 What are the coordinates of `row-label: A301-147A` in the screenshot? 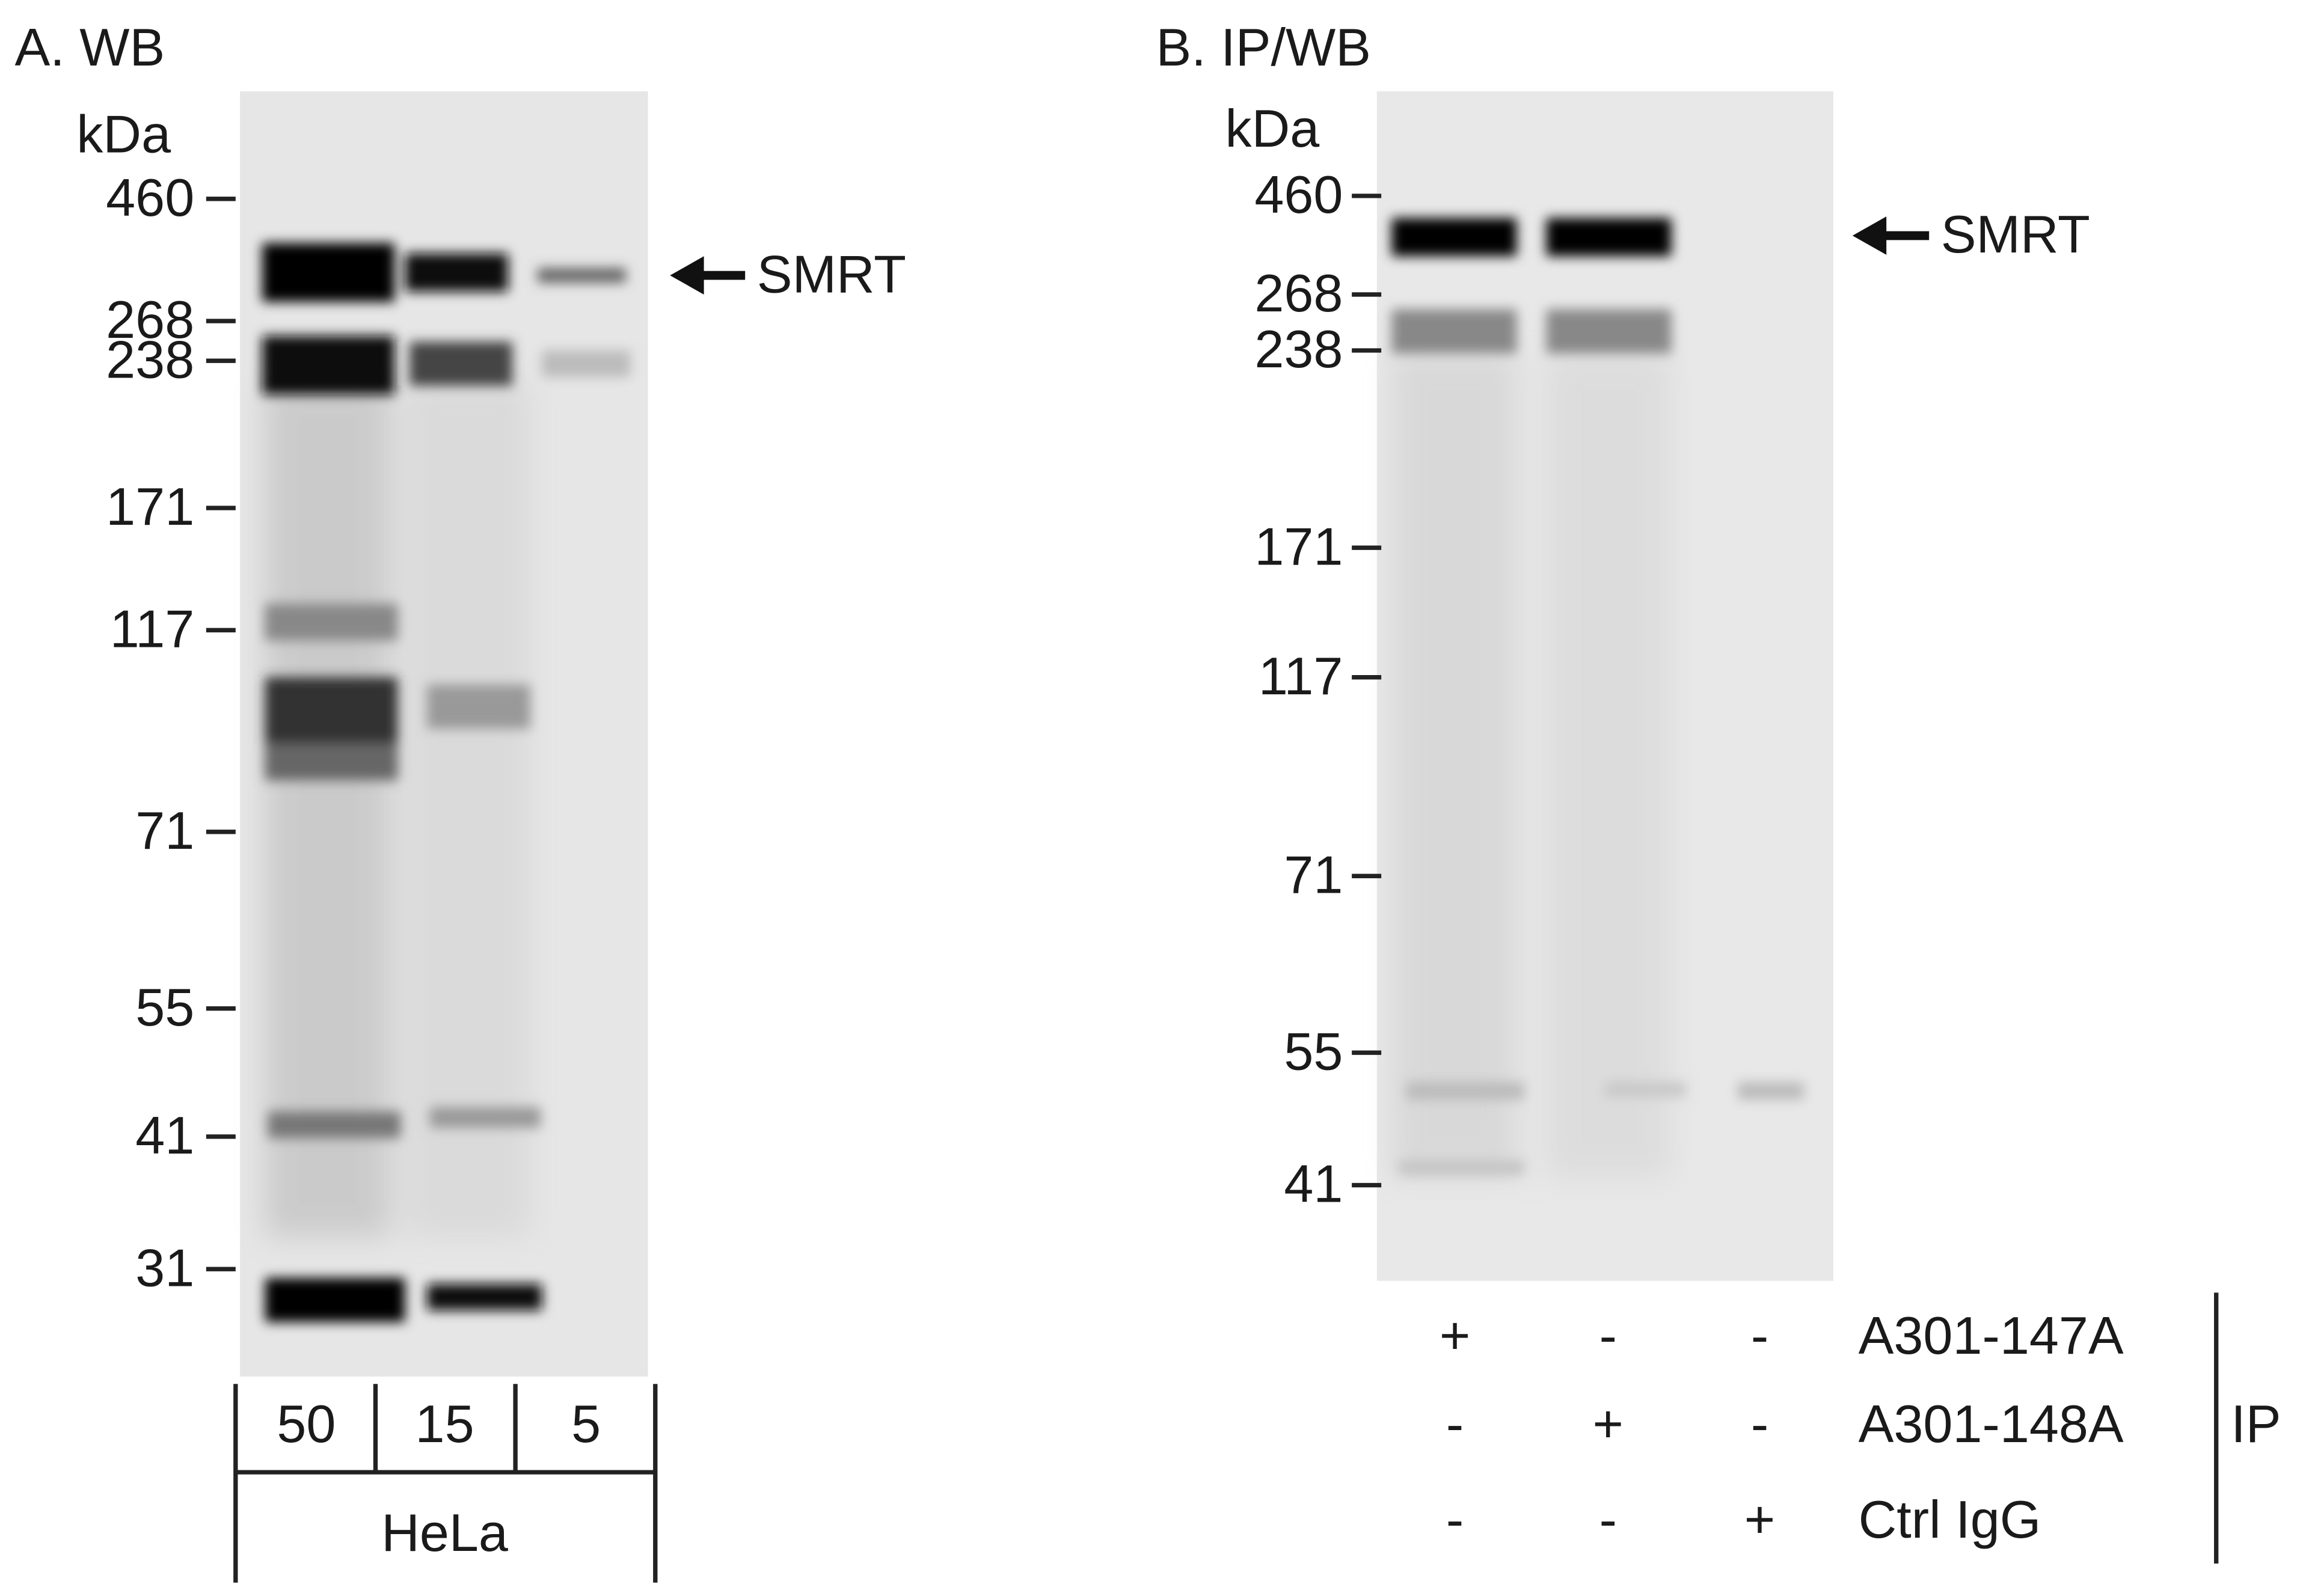 It's located at (1992, 1336).